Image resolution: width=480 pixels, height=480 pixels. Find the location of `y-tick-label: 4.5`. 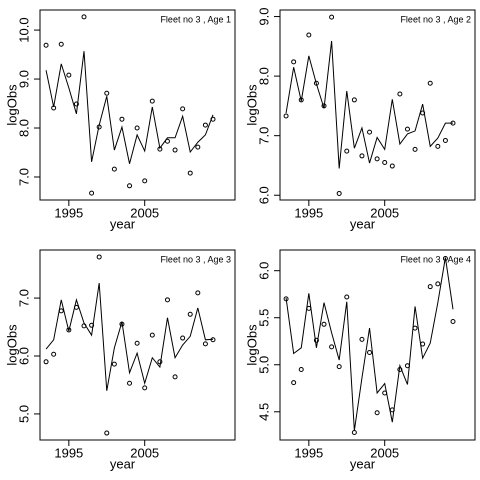

y-tick-label: 4.5 is located at coordinates (263, 412).